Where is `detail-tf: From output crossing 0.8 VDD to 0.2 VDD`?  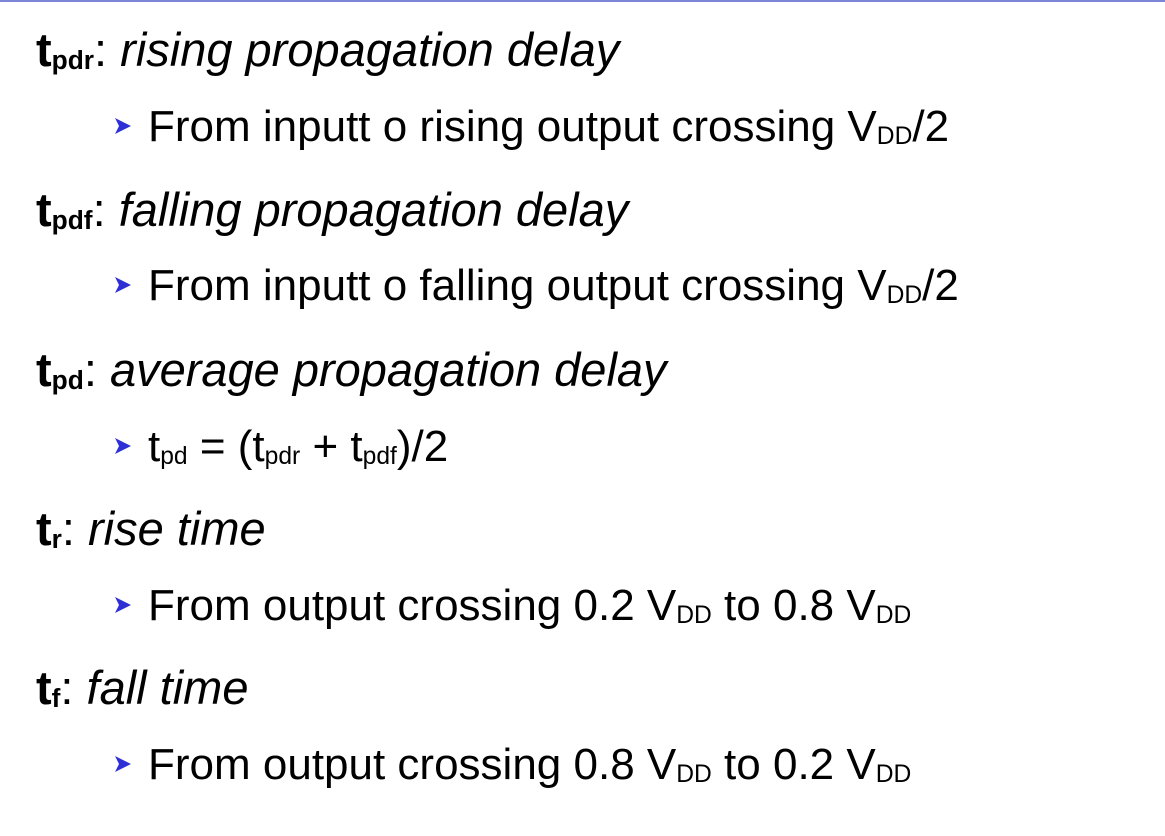 detail-tf: From output crossing 0.8 VDD to 0.2 VDD is located at coordinates (511, 765).